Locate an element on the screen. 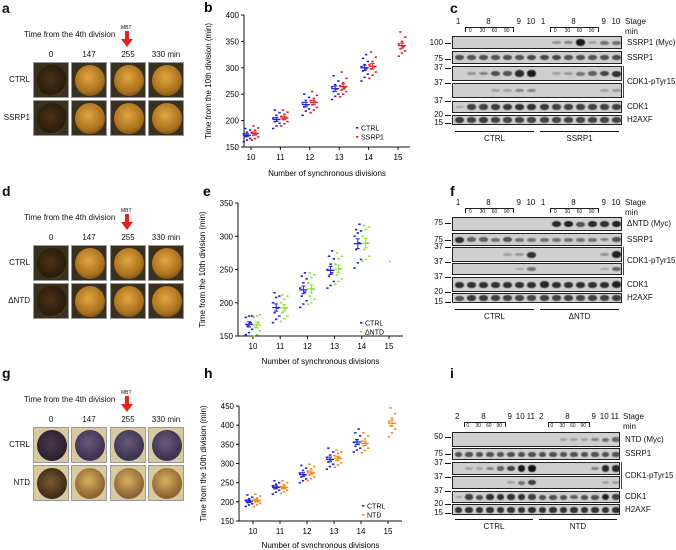 This screenshot has width=676, height=550. time-point-label: 147 is located at coordinates (89, 54).